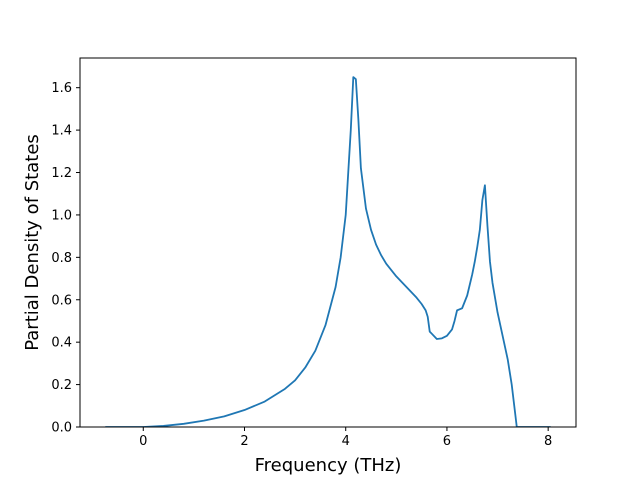 The image size is (640, 480). Describe the element at coordinates (143, 441) in the screenshot. I see `x-tick-label: 0` at that location.